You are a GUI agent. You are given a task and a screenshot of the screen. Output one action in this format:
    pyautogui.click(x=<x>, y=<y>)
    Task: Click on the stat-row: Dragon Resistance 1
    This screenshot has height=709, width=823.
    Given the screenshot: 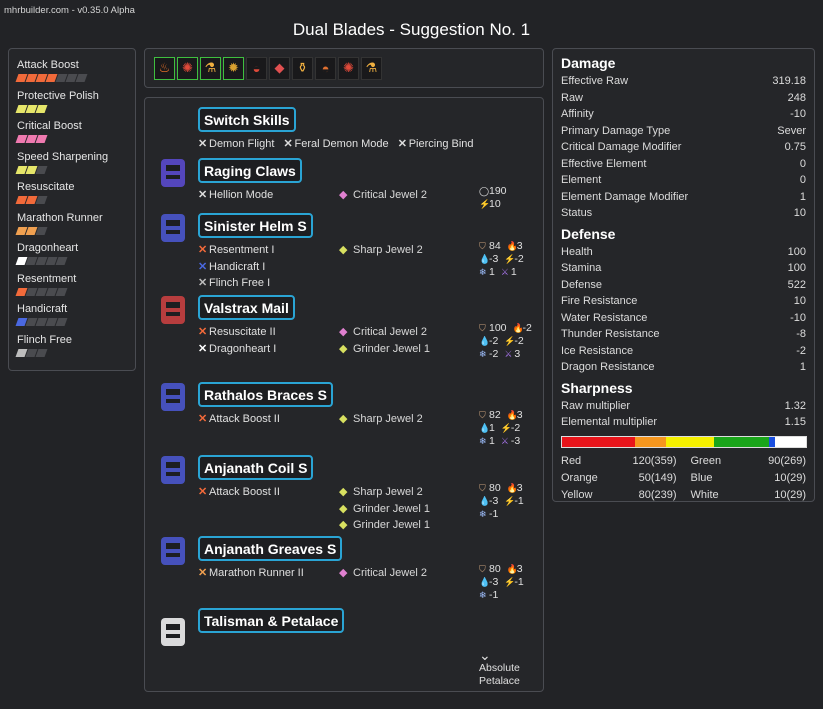 What is the action you would take?
    pyautogui.click(x=683, y=367)
    